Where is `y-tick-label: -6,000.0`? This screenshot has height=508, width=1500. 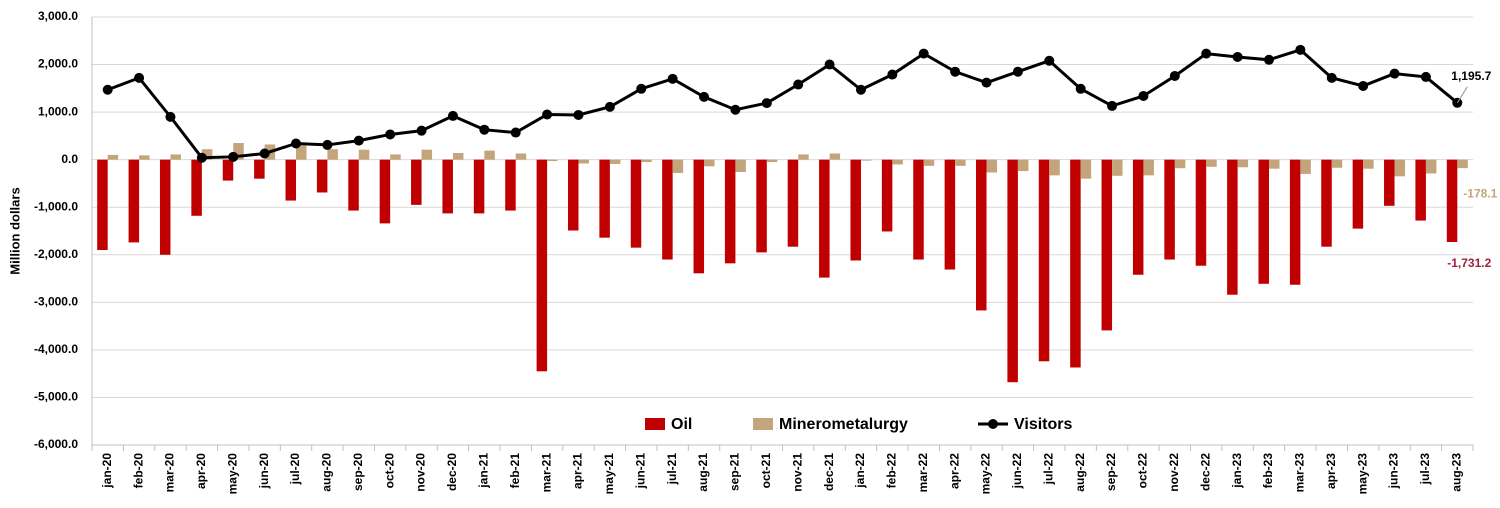 y-tick-label: -6,000.0 is located at coordinates (56, 444).